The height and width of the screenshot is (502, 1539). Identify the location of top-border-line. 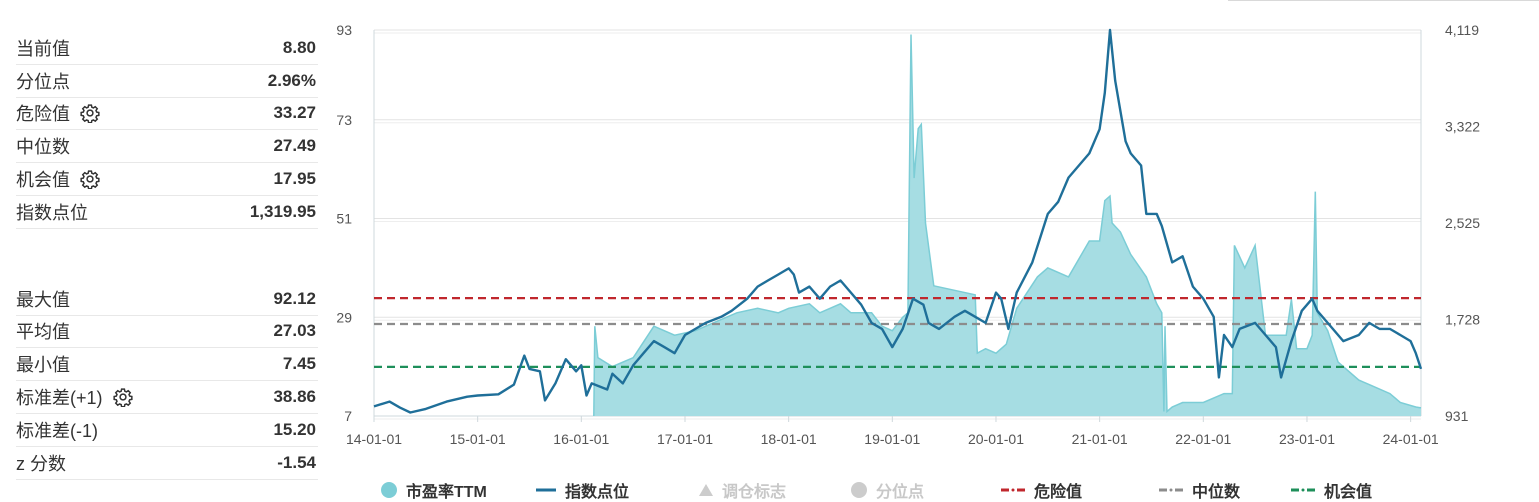
(1383, 0).